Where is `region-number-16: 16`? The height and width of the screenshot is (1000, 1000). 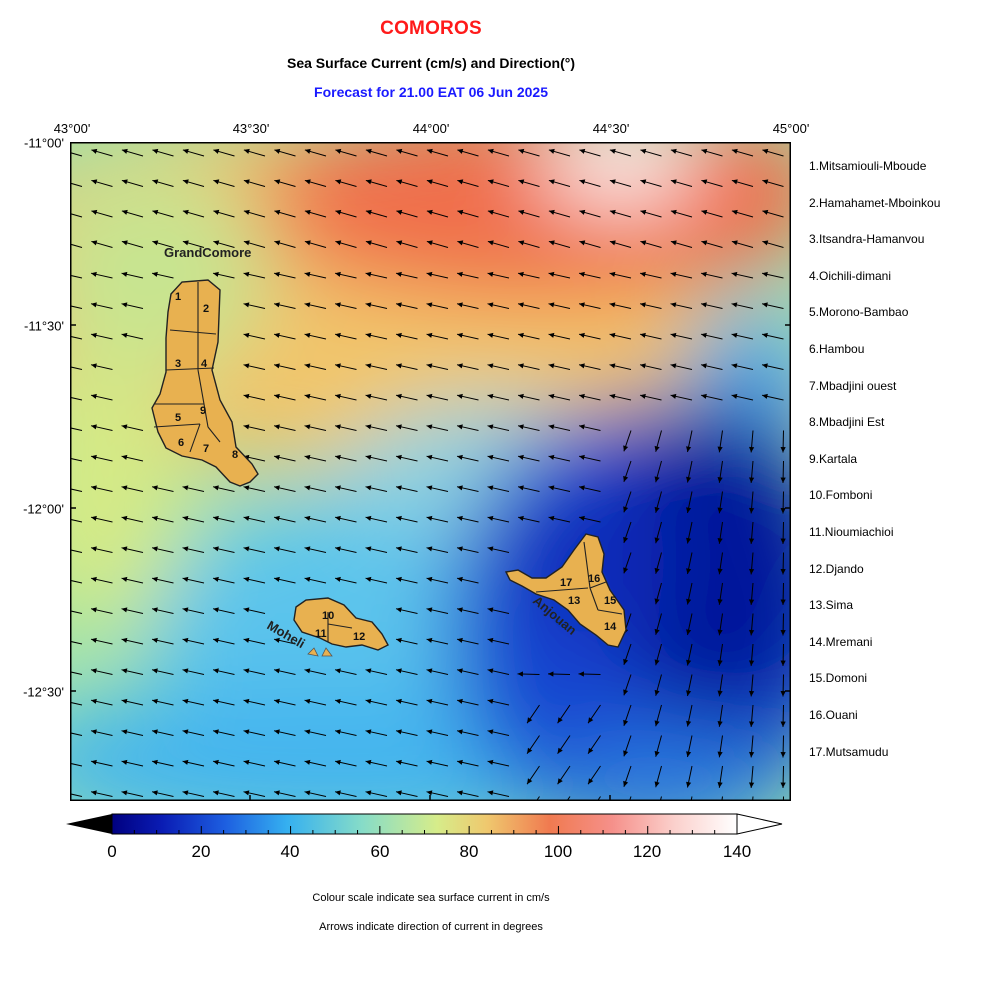 region-number-16: 16 is located at coordinates (594, 579).